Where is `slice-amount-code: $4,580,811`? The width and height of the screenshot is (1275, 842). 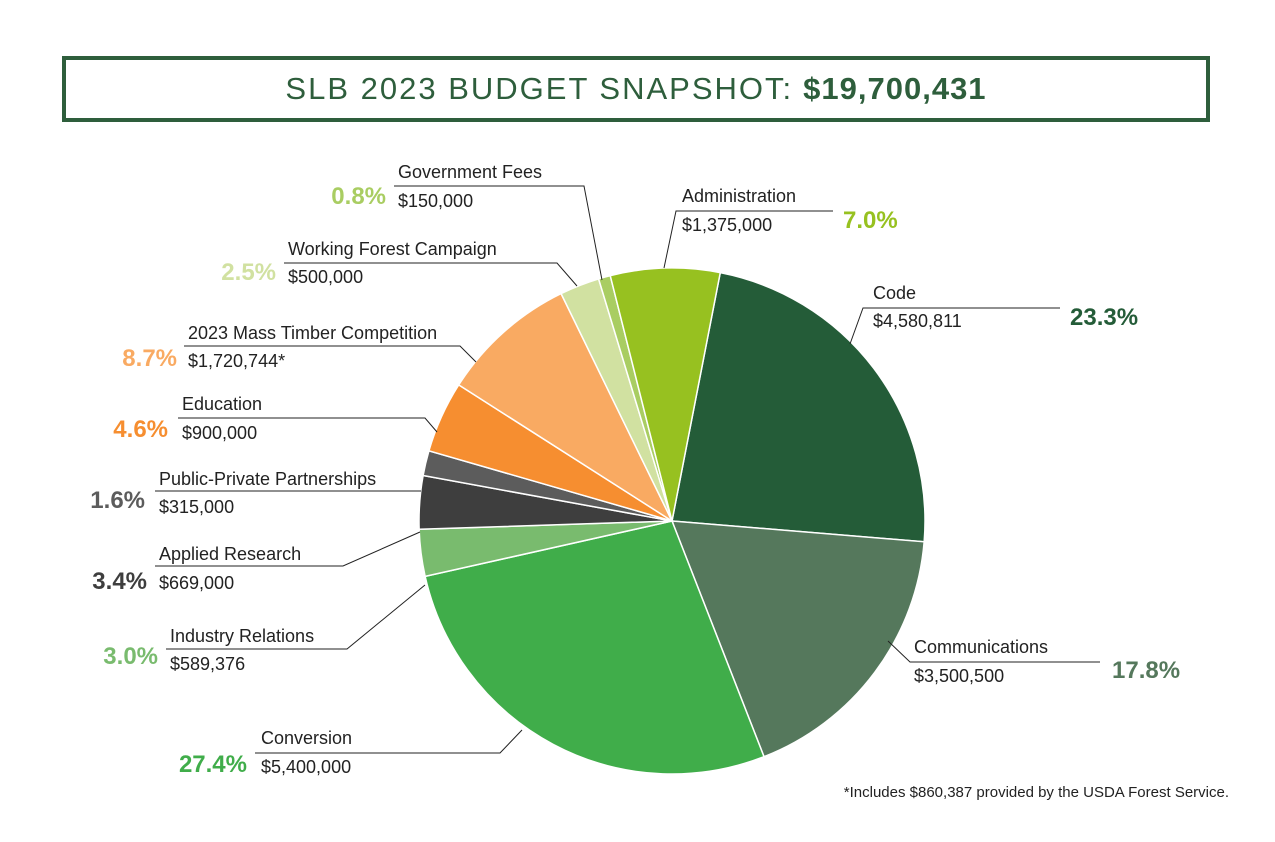 slice-amount-code: $4,580,811 is located at coordinates (917, 321).